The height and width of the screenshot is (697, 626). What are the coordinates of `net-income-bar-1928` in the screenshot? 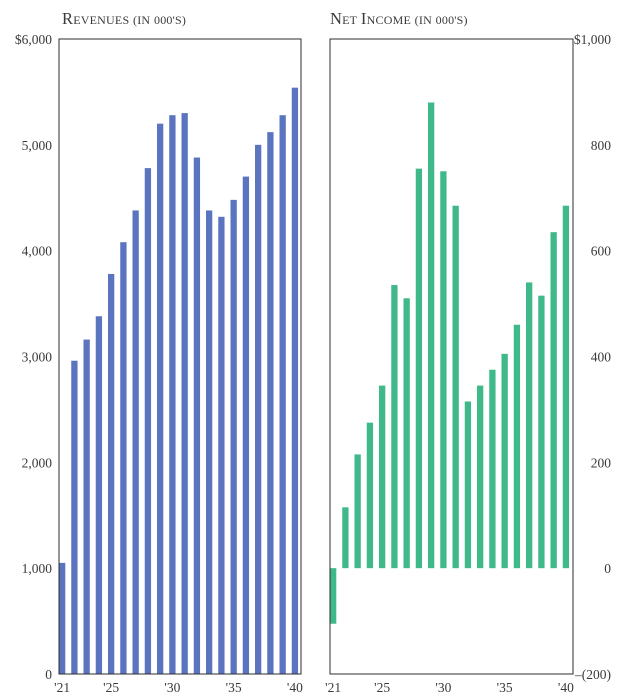 It's located at (419, 368).